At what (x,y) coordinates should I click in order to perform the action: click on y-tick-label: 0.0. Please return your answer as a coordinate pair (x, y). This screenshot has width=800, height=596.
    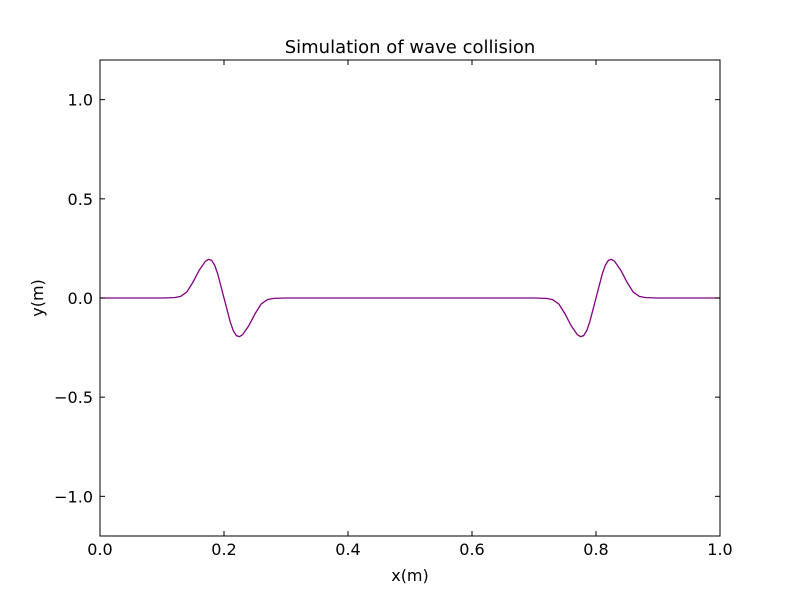
    Looking at the image, I should click on (80, 298).